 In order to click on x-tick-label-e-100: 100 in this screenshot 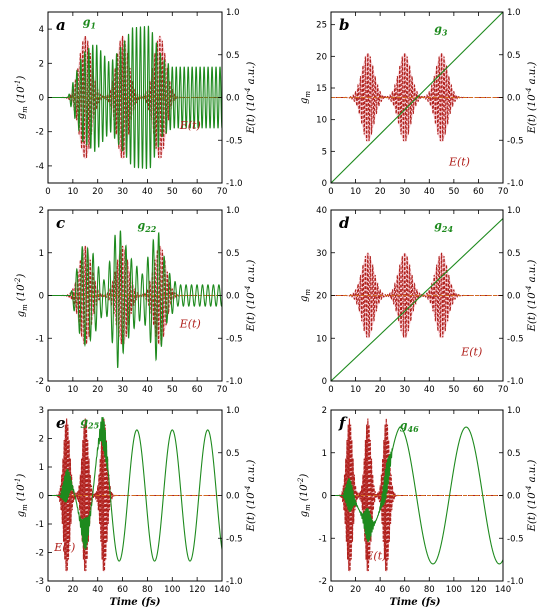, I will do `click(172, 590)`.